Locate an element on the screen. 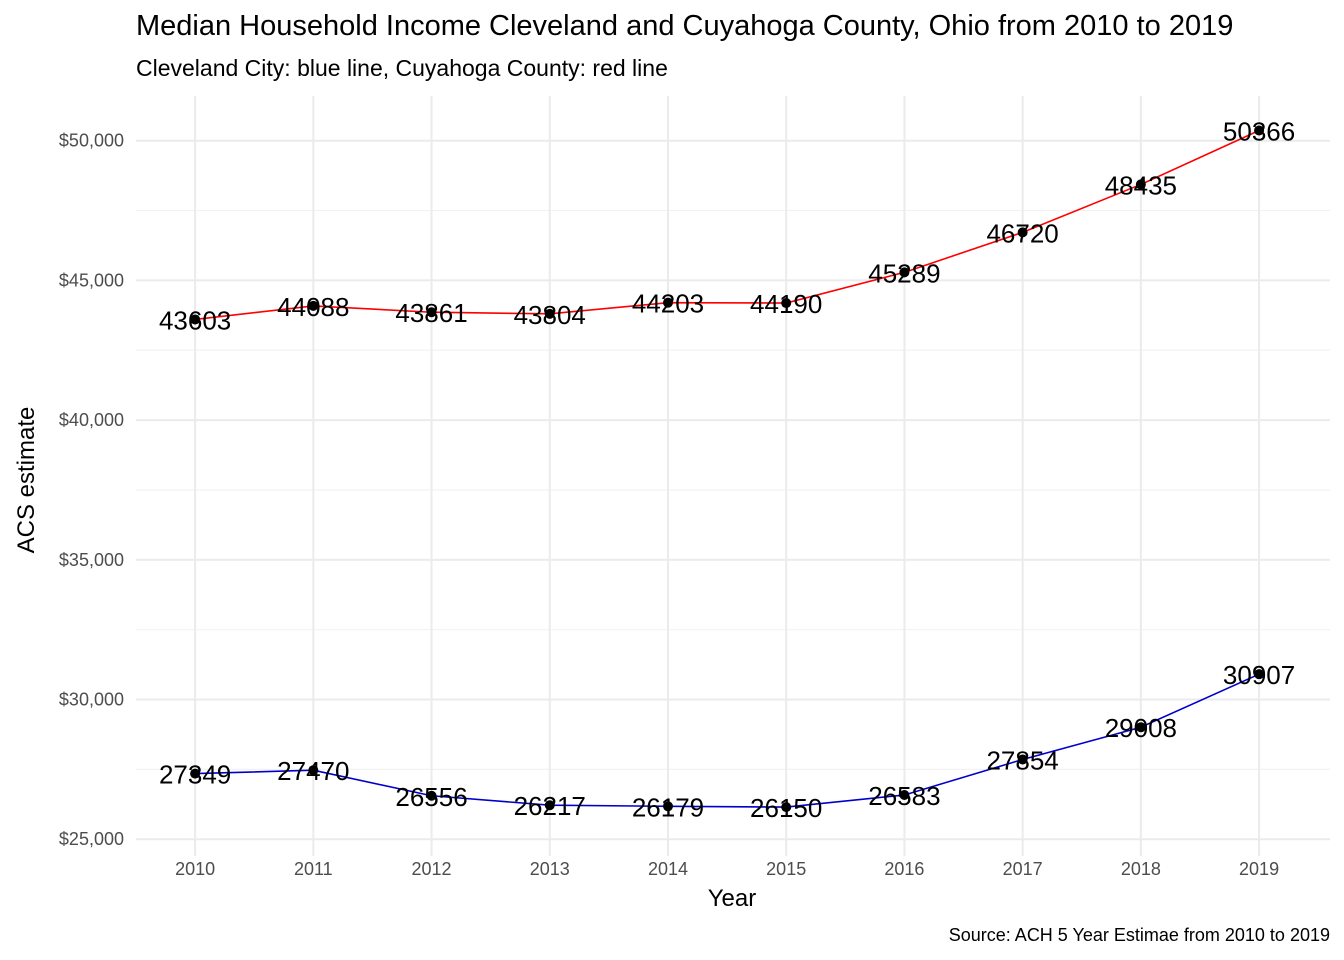 This screenshot has height=960, width=1344. y-tick-label: $45,000 is located at coordinates (91, 280).